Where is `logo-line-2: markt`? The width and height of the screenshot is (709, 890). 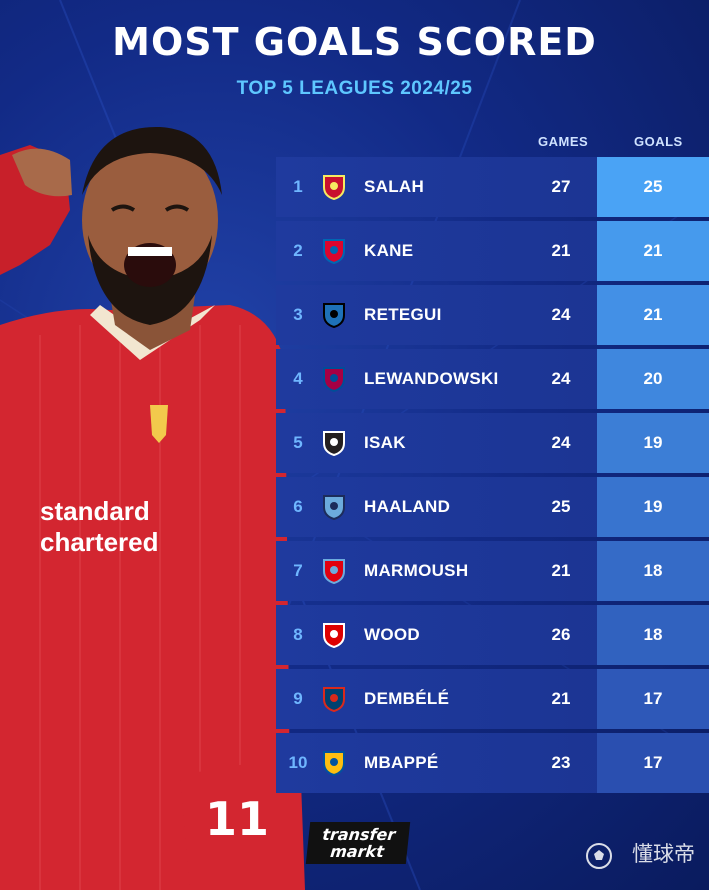
logo-line-2: markt is located at coordinates (357, 851).